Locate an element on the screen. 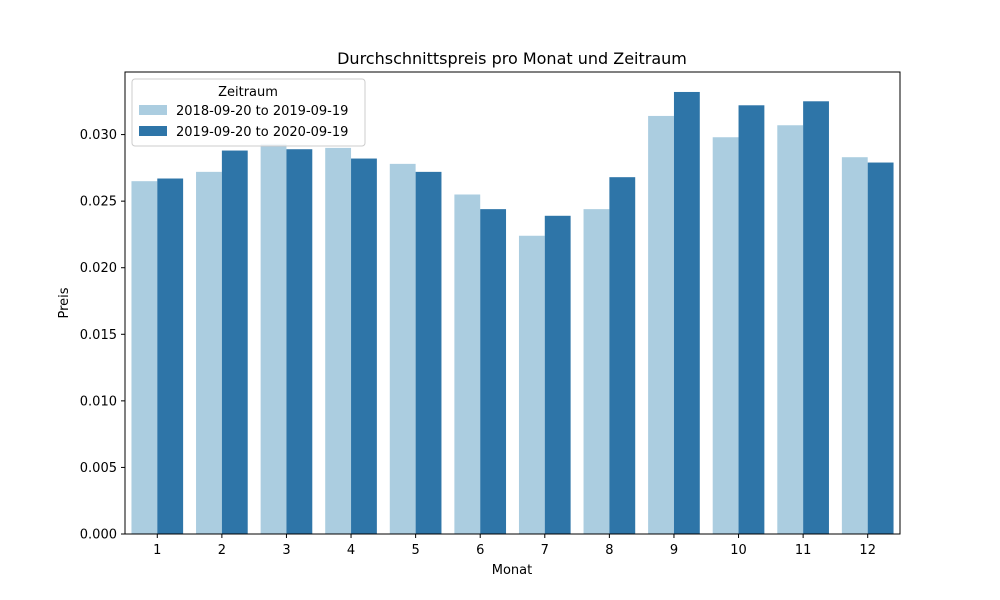 This screenshot has height=600, width=1000. legend-box is located at coordinates (248, 112).